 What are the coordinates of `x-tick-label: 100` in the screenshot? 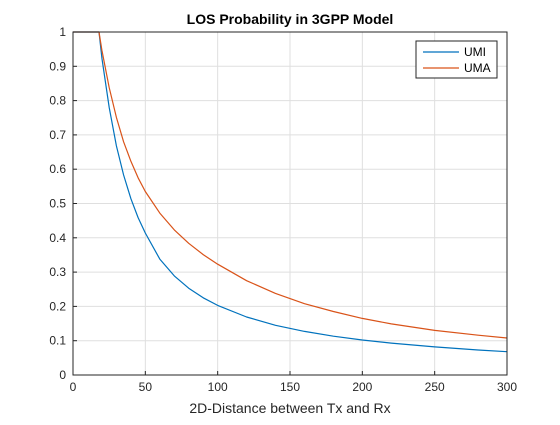 It's located at (218, 387).